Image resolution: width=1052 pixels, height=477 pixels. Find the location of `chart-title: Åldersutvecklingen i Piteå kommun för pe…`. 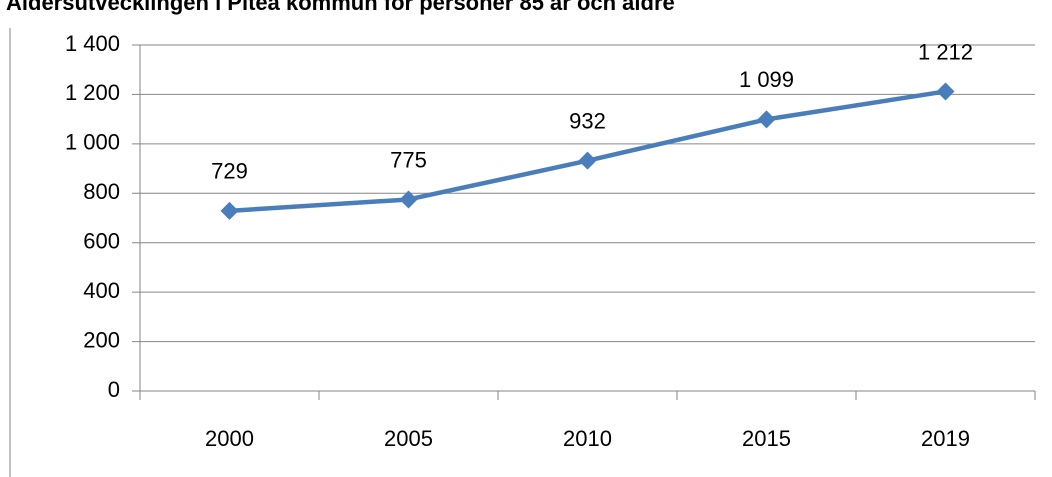

chart-title: Åldersutvecklingen i Piteå kommun för pe… is located at coordinates (340, 7).